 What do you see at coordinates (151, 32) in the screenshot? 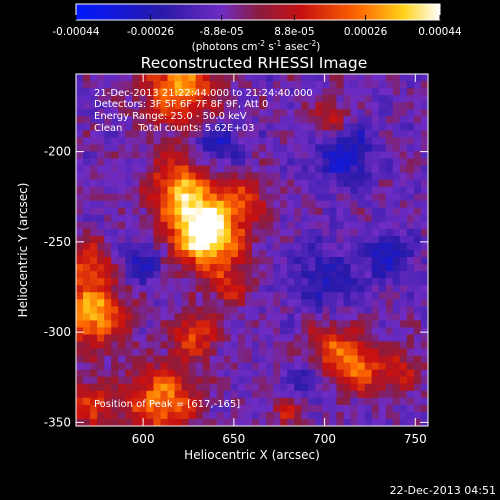
I see `colorbar-tick-label: -0.00026` at bounding box center [151, 32].